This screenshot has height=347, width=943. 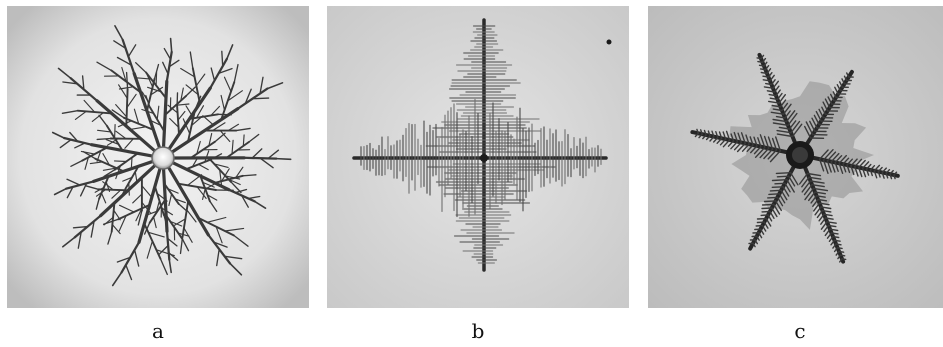 I want to click on panel-c-branches, so click(x=795, y=158).